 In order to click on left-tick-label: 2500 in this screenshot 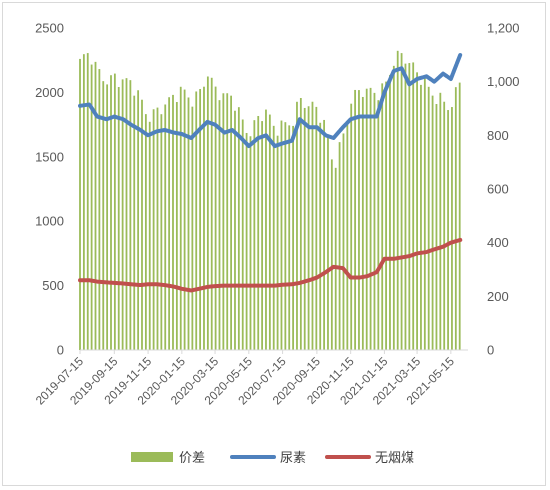, I will do `click(49, 28)`.